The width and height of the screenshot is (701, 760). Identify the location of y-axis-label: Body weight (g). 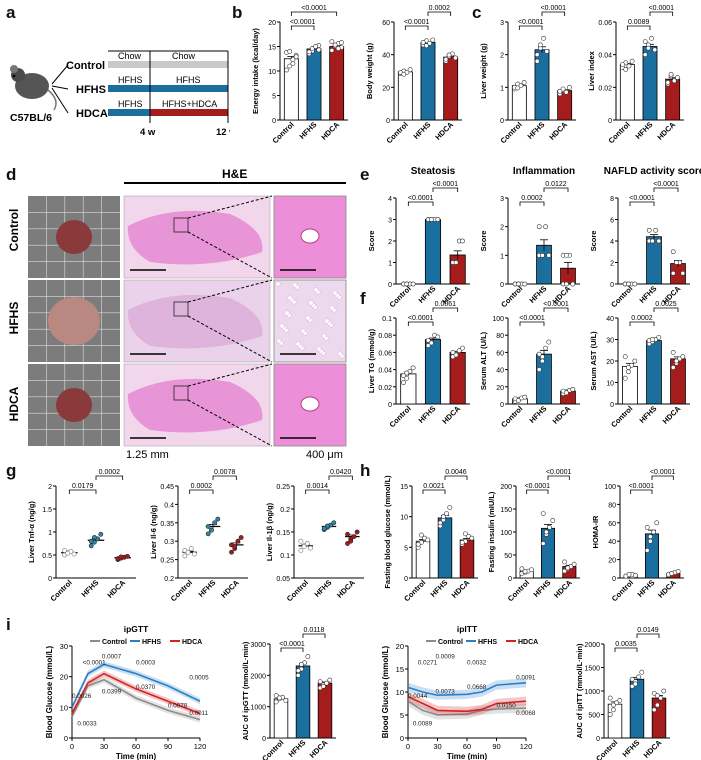
(369, 70).